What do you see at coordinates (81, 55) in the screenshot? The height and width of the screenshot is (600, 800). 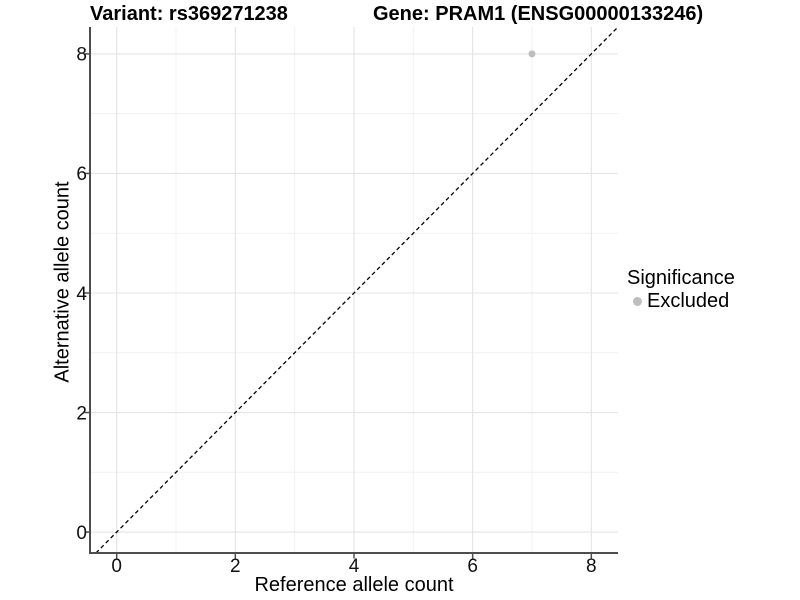 I see `y-tick-label: 8` at bounding box center [81, 55].